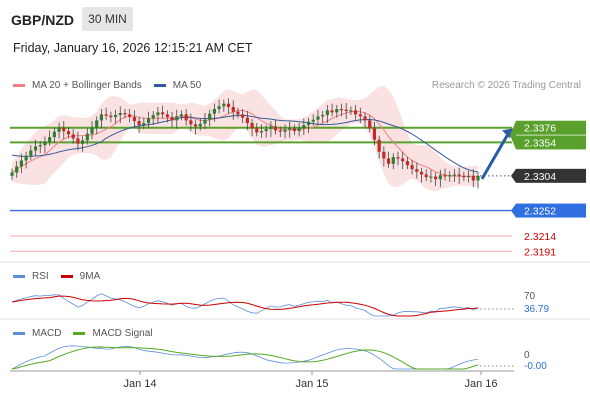 Image resolution: width=590 pixels, height=400 pixels. Describe the element at coordinates (107, 19) in the screenshot. I see `timeframe-button: 30 MIN` at that location.